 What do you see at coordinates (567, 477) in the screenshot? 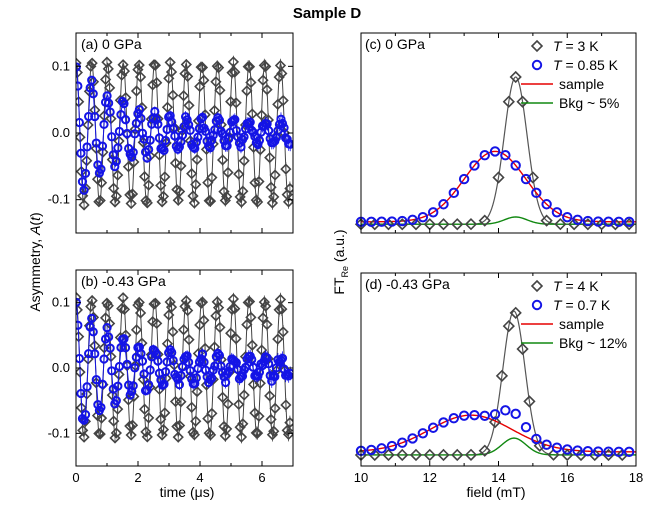
I see `x-tick-label: 16` at bounding box center [567, 477].